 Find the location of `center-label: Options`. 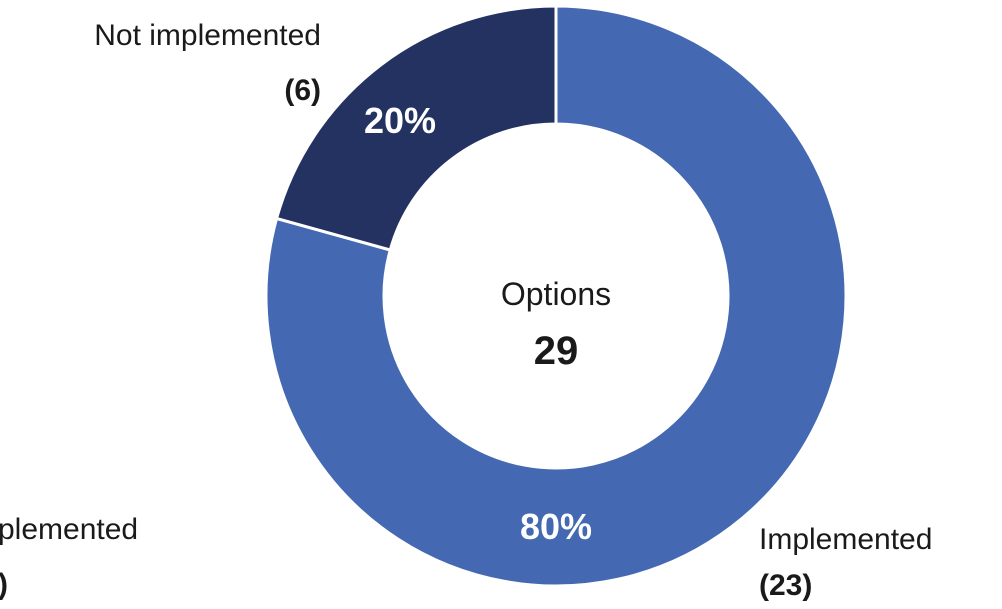

center-label: Options is located at coordinates (556, 294).